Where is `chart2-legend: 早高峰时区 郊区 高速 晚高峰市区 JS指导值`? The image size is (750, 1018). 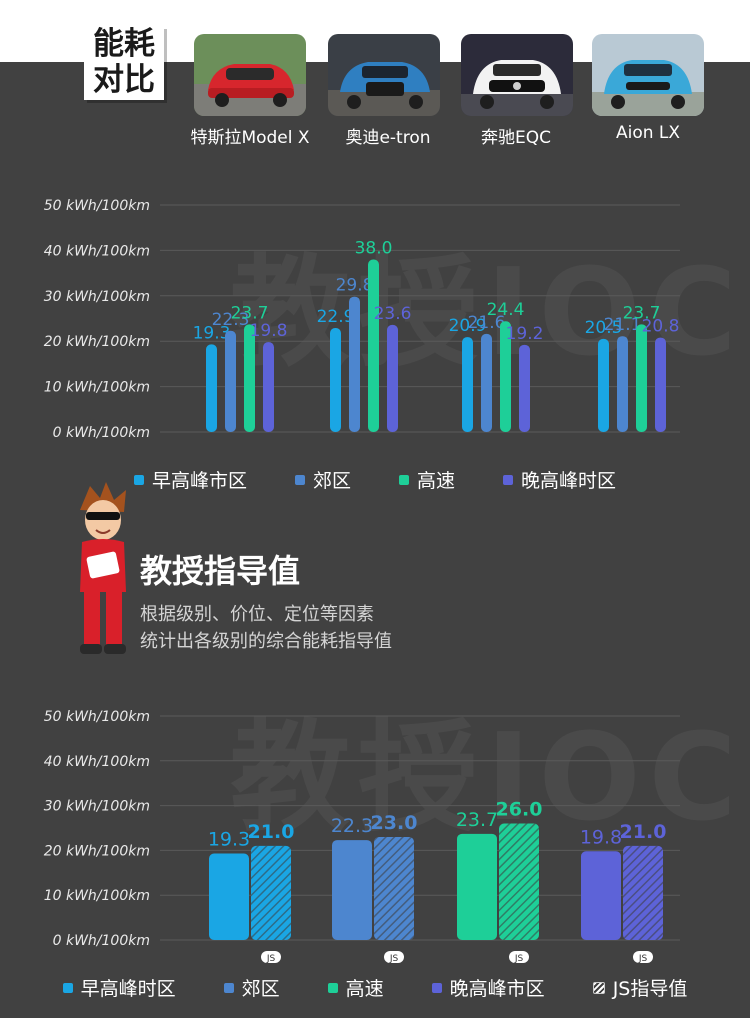 chart2-legend: 早高峰时区 郊区 高速 晚高峰市区 JS指导值 is located at coordinates (375, 987).